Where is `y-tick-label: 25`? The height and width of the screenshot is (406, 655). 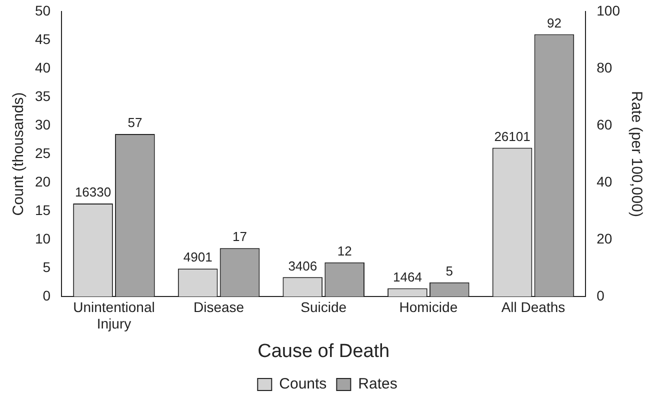 y-tick-label: 25 is located at coordinates (42, 152).